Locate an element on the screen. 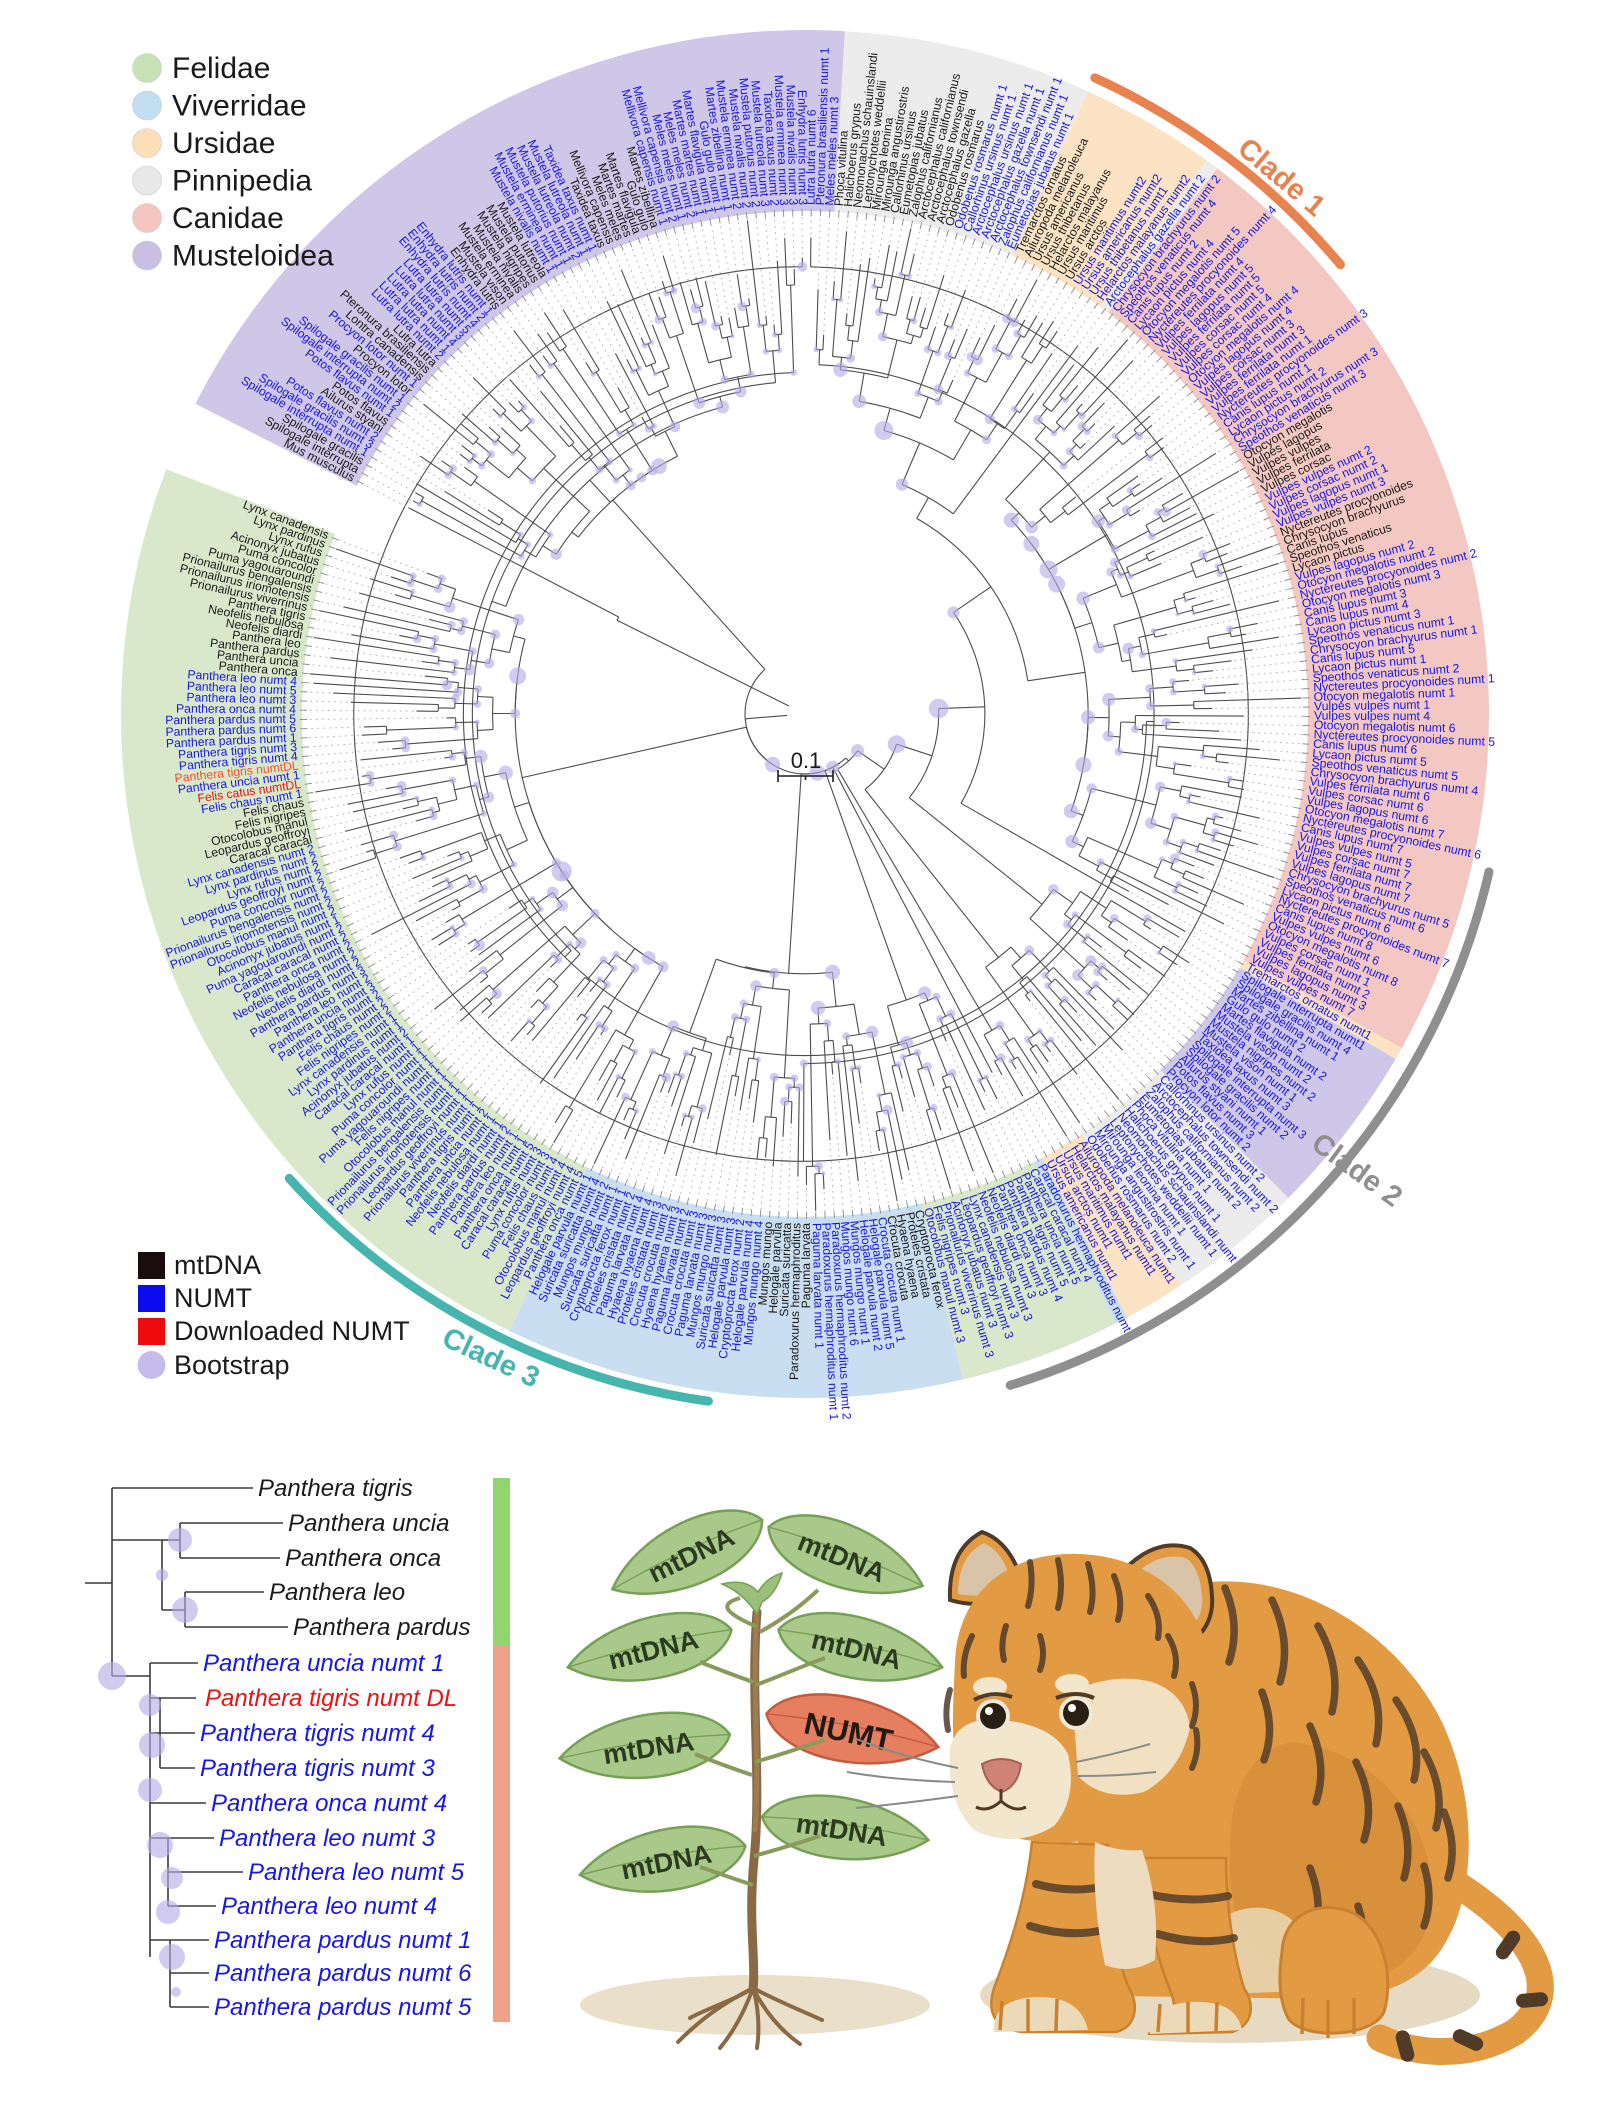  svg-text: Otocyon megalotis numt 6 is located at coordinates (1385, 726).